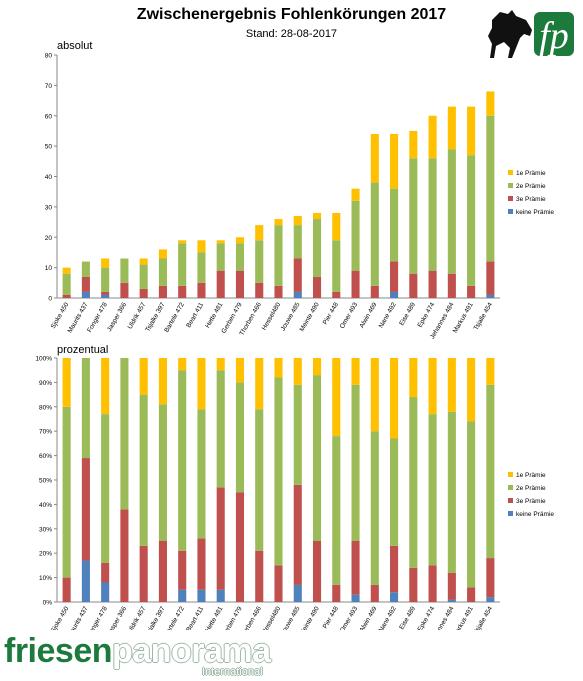  Describe the element at coordinates (50, 299) in the screenshot. I see `y-tick-label: 0` at that location.